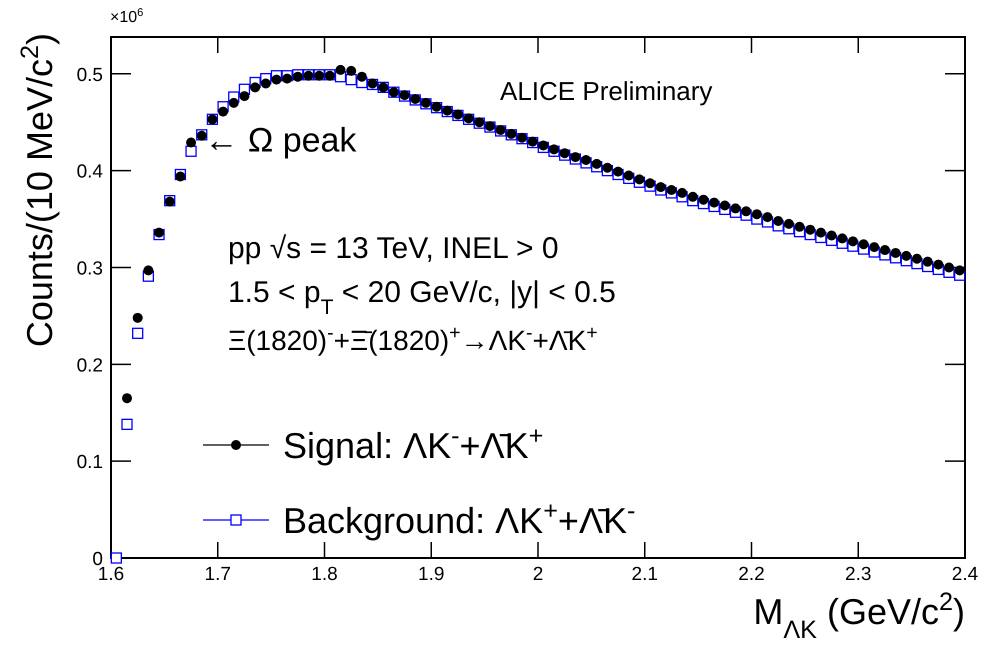 The width and height of the screenshot is (981, 647). What do you see at coordinates (281, 141) in the screenshot?
I see `annotation: ← Ω peak` at bounding box center [281, 141].